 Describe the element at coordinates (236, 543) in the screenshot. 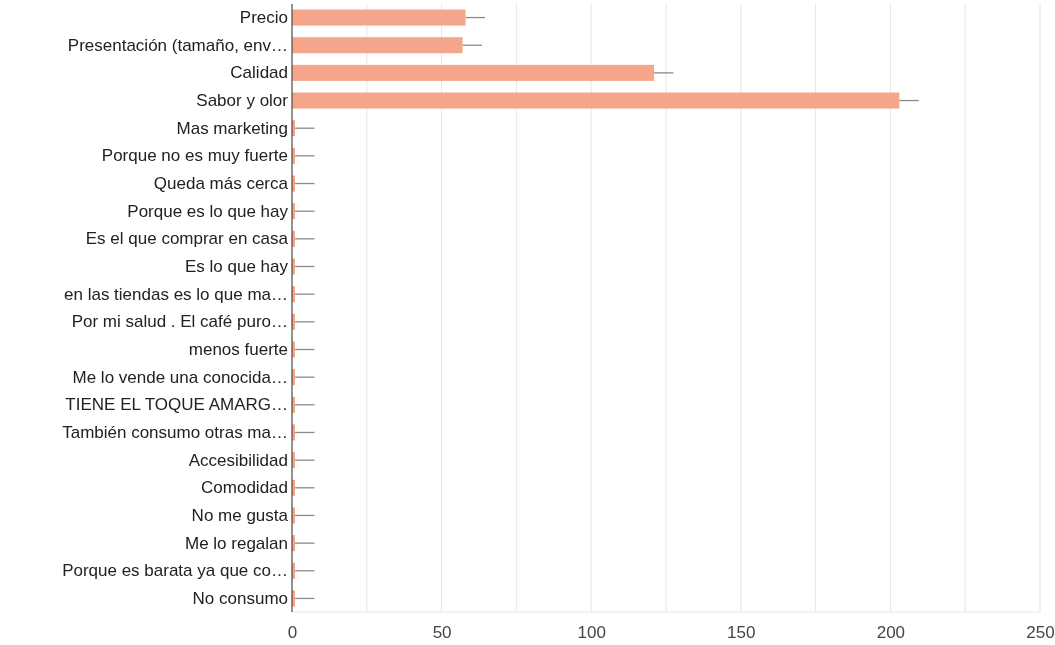

I see `y-tick-label: Me lo regalan` at that location.